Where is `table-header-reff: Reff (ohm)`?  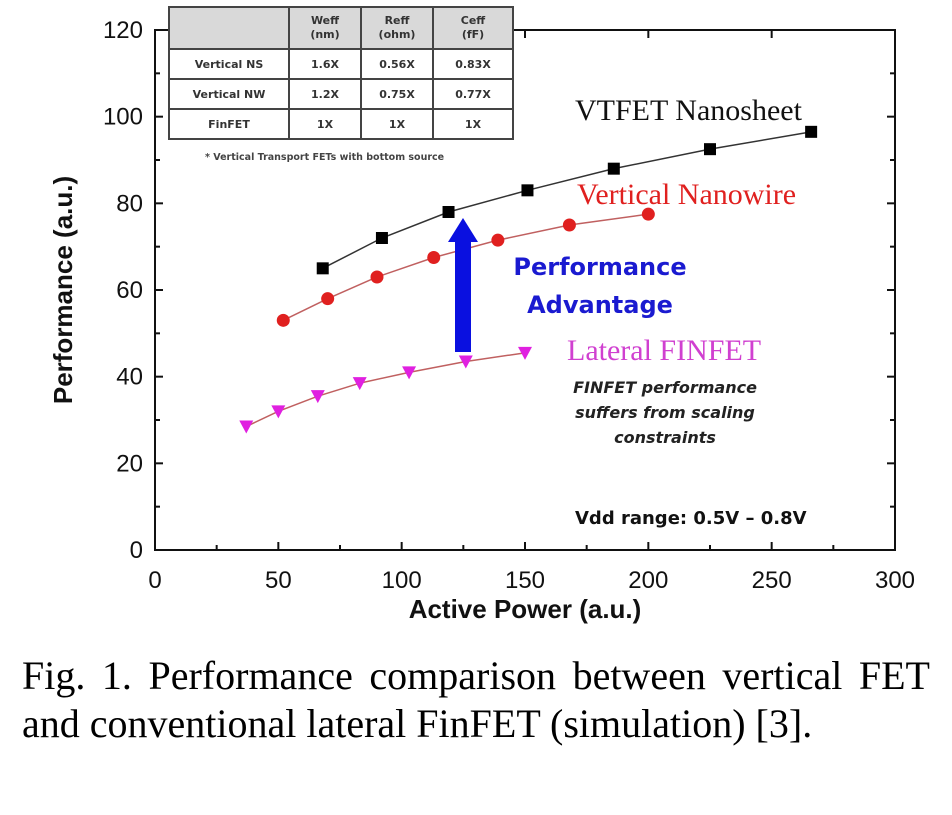 table-header-reff: Reff (ohm) is located at coordinates (397, 28).